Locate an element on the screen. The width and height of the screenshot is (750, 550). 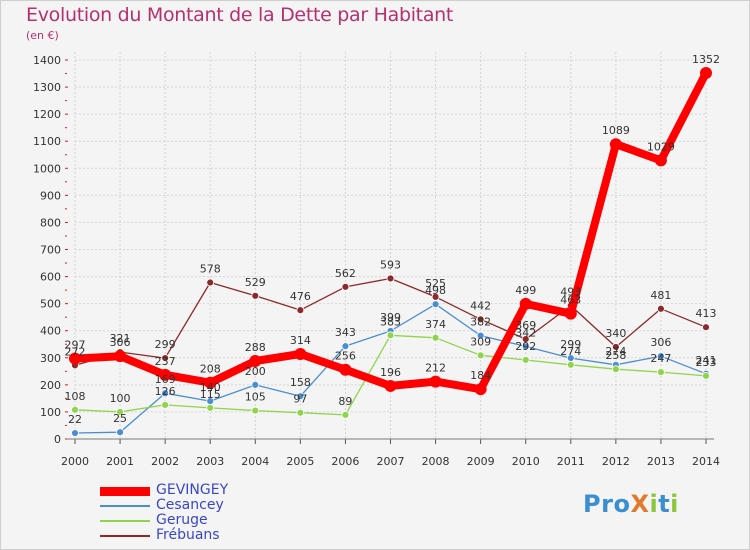
y-tick-label: 200 is located at coordinates (50, 385).